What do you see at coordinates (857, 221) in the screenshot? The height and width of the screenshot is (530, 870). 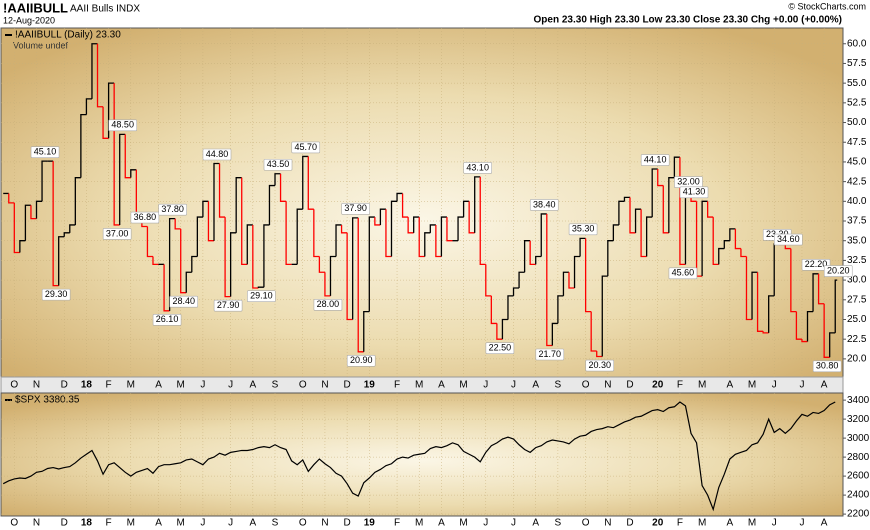 I see `y-tick-label: 37.5` at bounding box center [857, 221].